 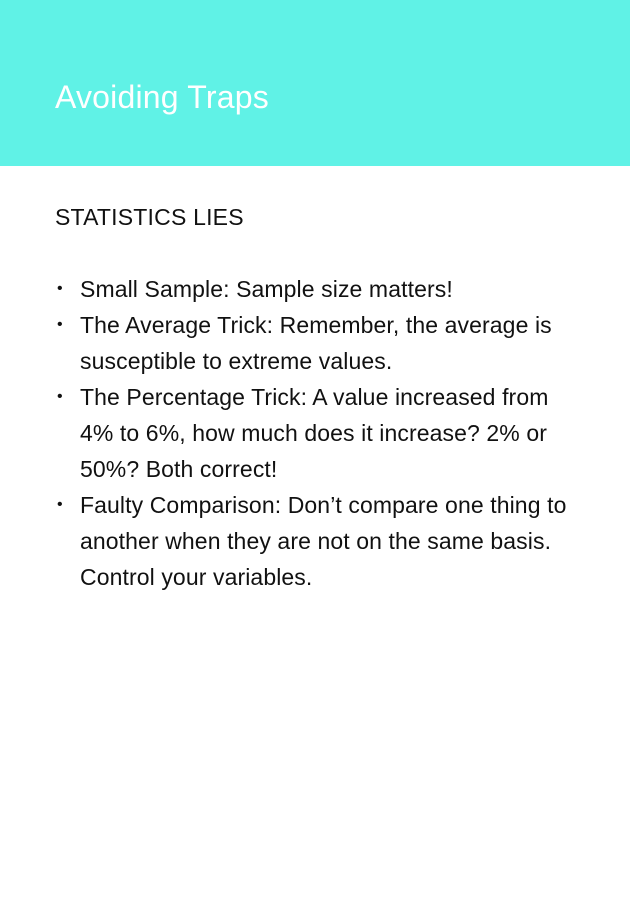 I want to click on page-title: Avoiding Traps, so click(x=162, y=97).